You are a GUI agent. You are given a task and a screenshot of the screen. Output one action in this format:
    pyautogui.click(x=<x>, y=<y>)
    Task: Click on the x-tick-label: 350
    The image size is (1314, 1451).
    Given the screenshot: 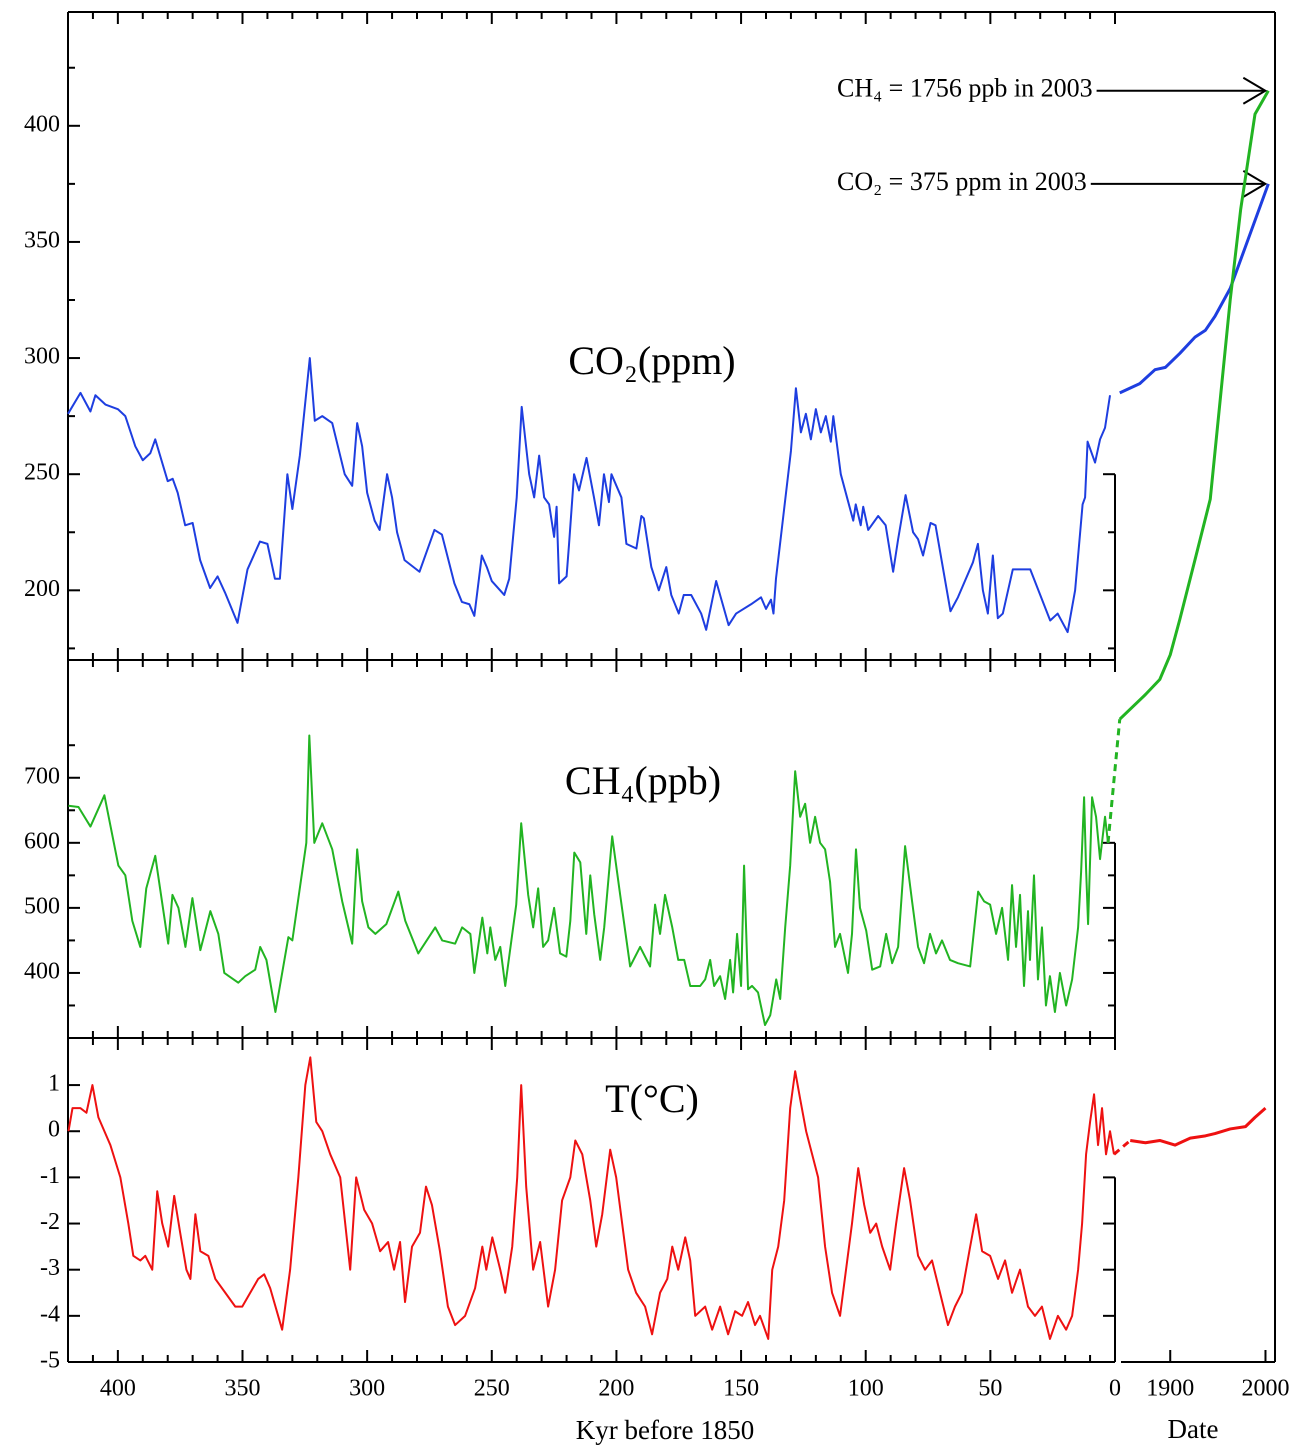 What is the action you would take?
    pyautogui.click(x=243, y=1389)
    